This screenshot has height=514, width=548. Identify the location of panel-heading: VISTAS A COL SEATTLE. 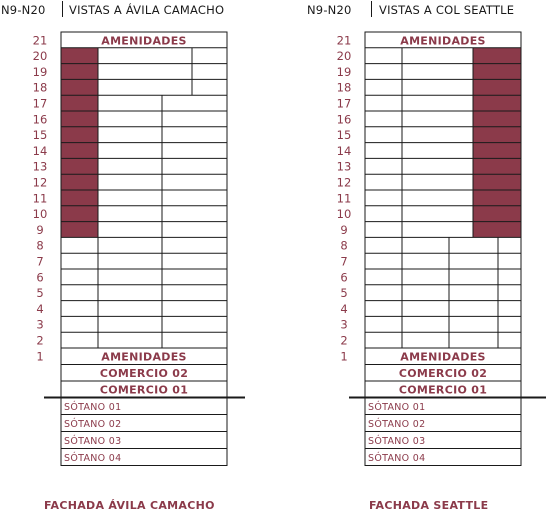
(447, 10).